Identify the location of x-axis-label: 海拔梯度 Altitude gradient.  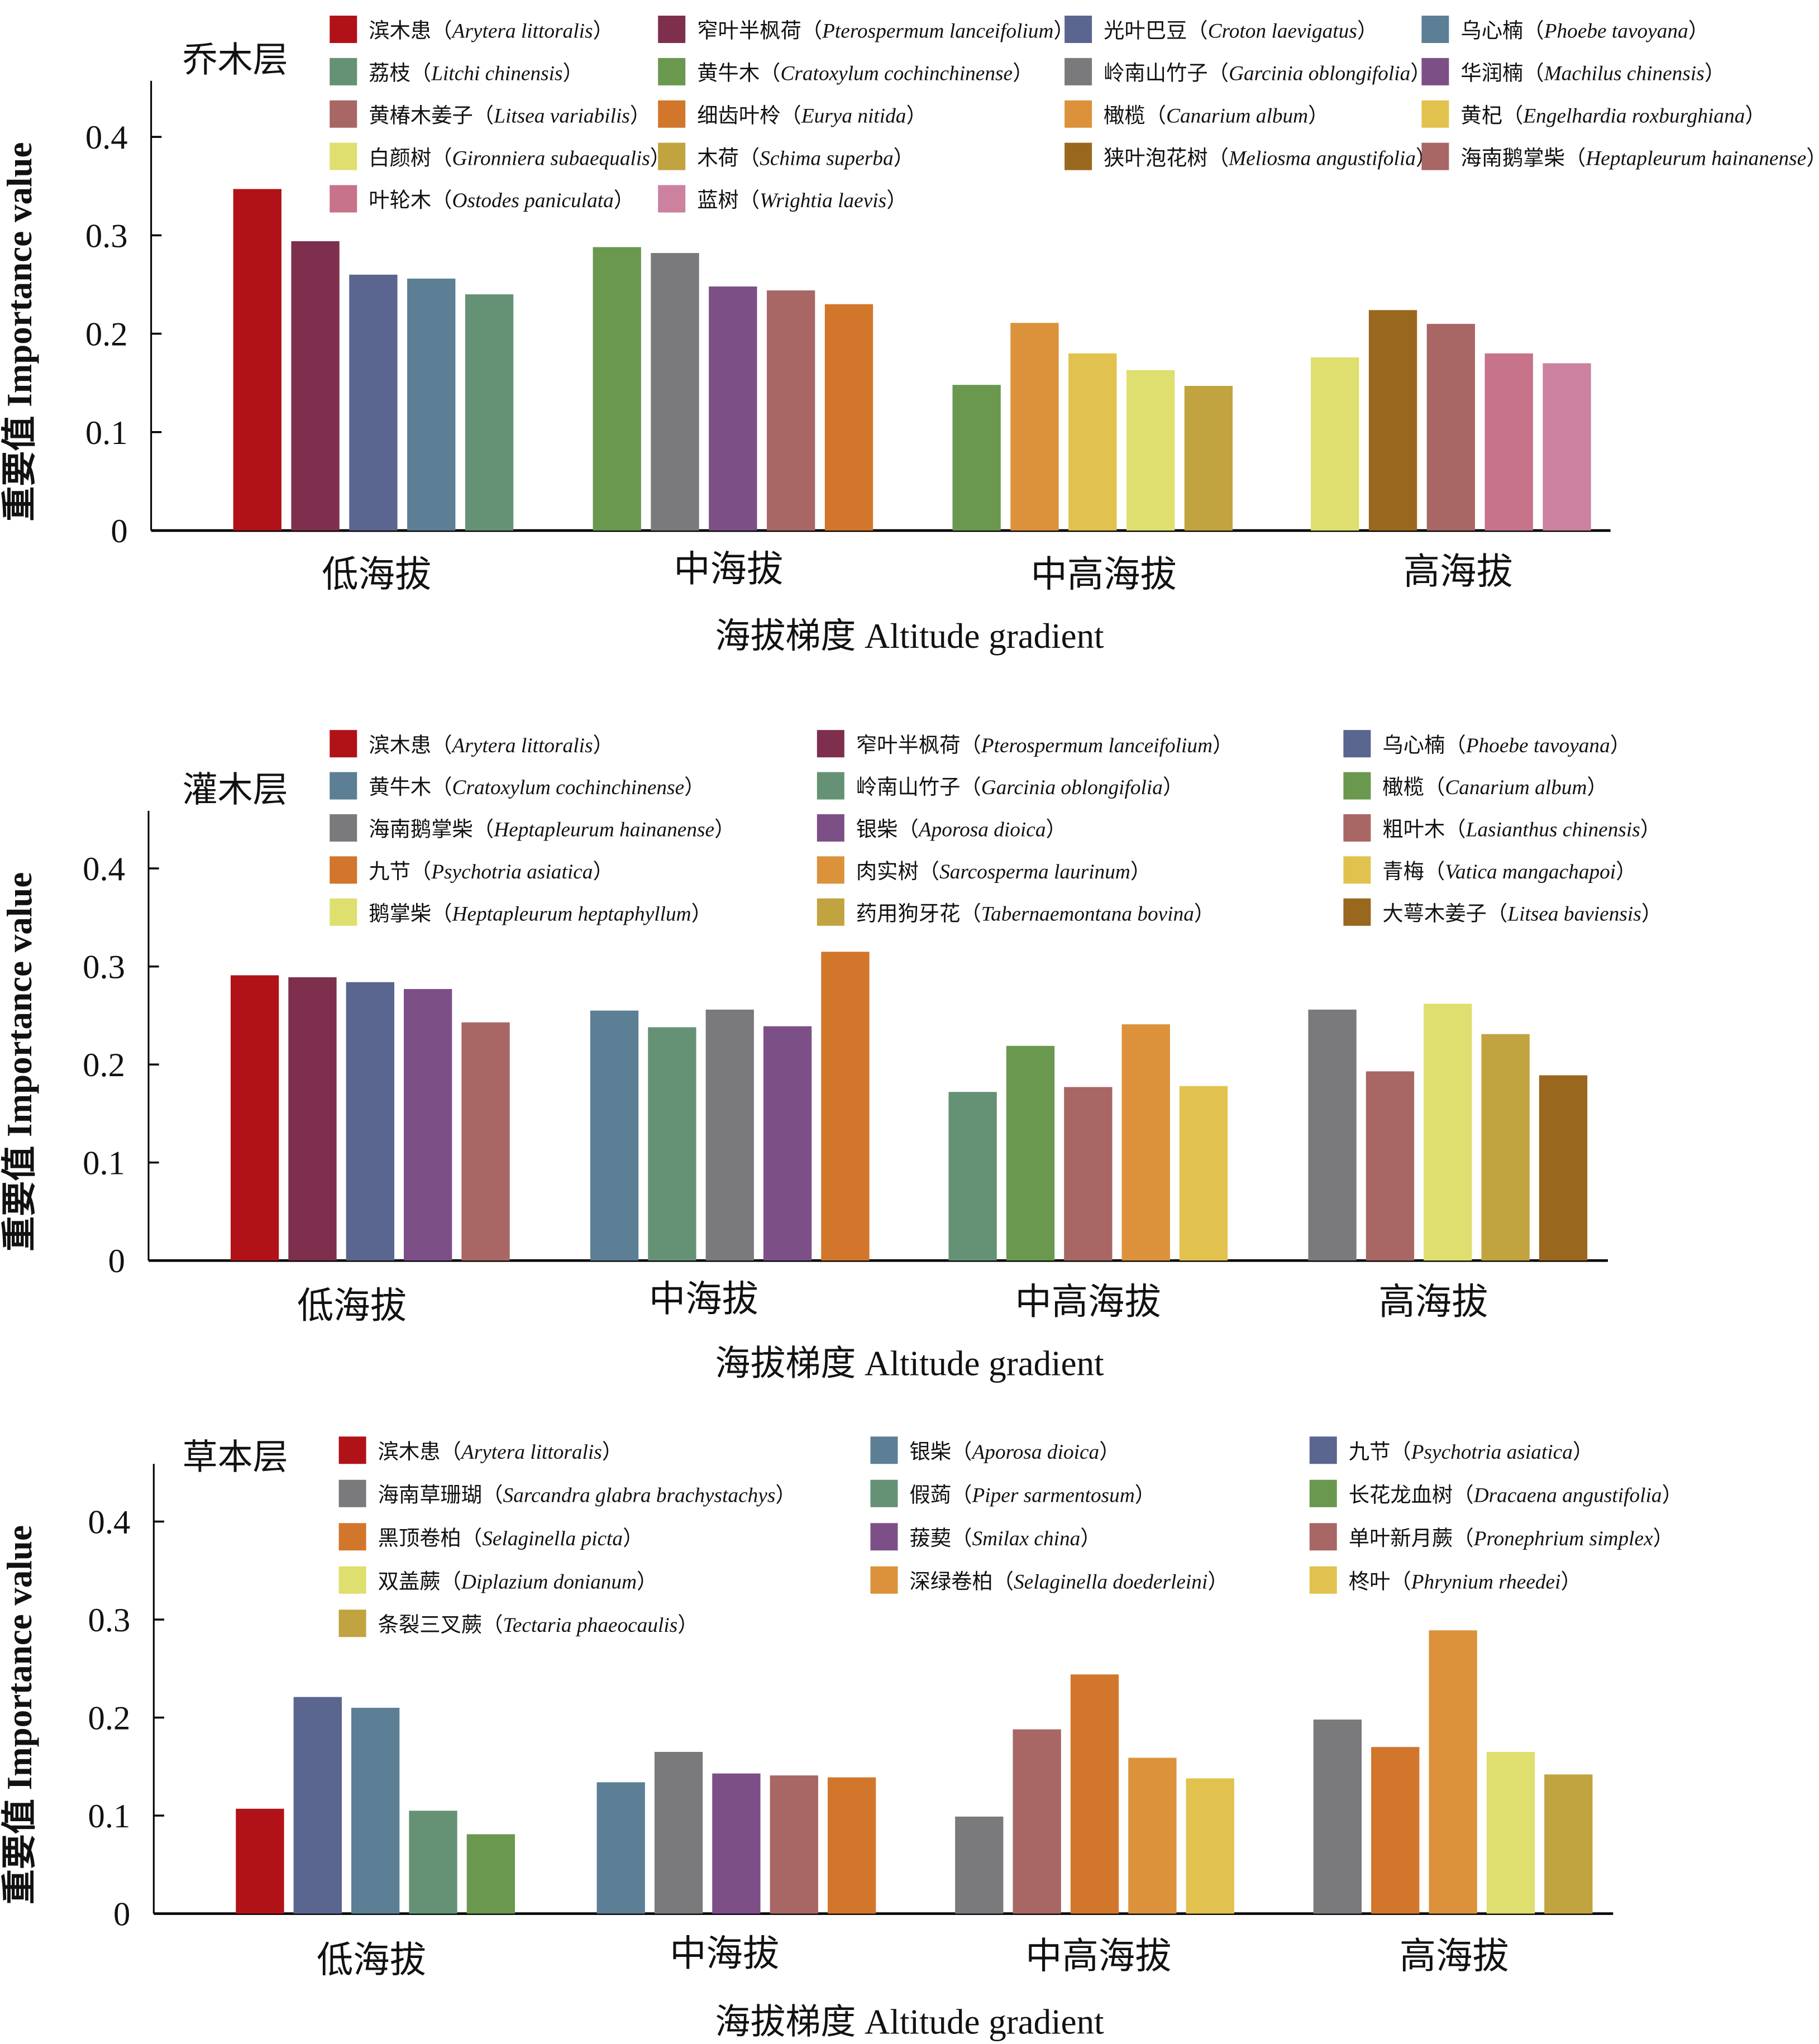
(909, 2021).